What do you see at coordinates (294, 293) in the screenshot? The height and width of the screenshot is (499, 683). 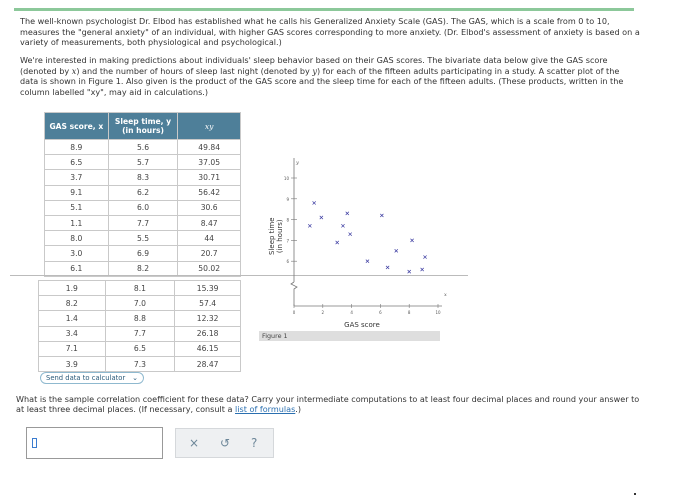 I see `y-axis-break` at bounding box center [294, 293].